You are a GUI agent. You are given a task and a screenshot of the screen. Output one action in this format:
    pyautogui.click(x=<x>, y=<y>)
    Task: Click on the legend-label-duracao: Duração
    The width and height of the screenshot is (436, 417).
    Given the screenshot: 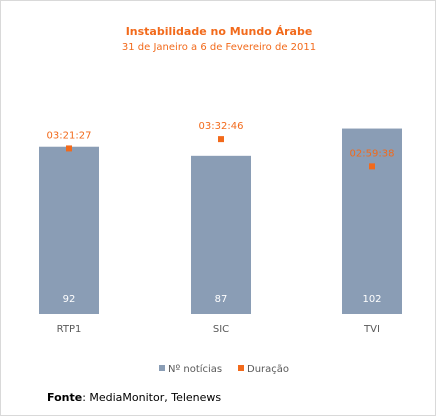 What is the action you would take?
    pyautogui.click(x=268, y=369)
    